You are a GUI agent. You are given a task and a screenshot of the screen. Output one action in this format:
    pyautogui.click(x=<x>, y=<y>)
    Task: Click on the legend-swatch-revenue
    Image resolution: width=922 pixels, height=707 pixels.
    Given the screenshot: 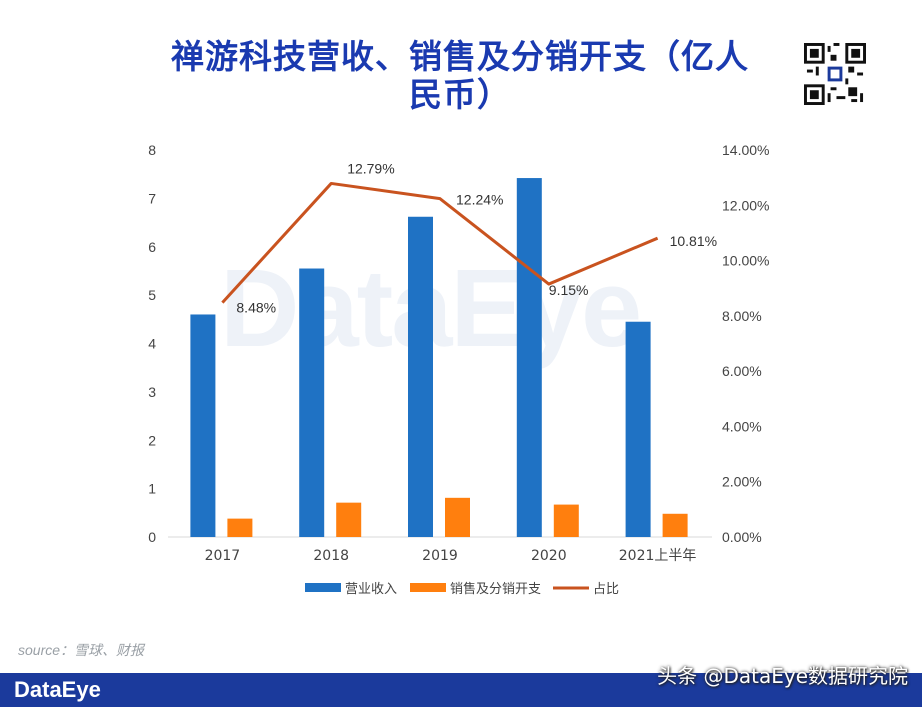 What is the action you would take?
    pyautogui.click(x=323, y=587)
    